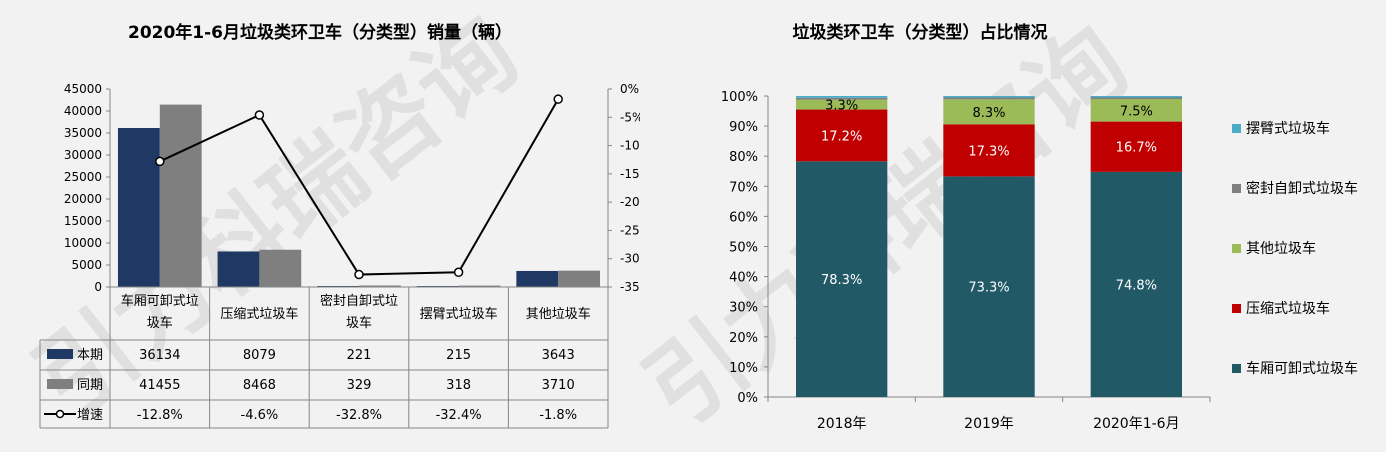  What do you see at coordinates (842, 424) in the screenshot?
I see `x-tick-label: 2018年` at bounding box center [842, 424].